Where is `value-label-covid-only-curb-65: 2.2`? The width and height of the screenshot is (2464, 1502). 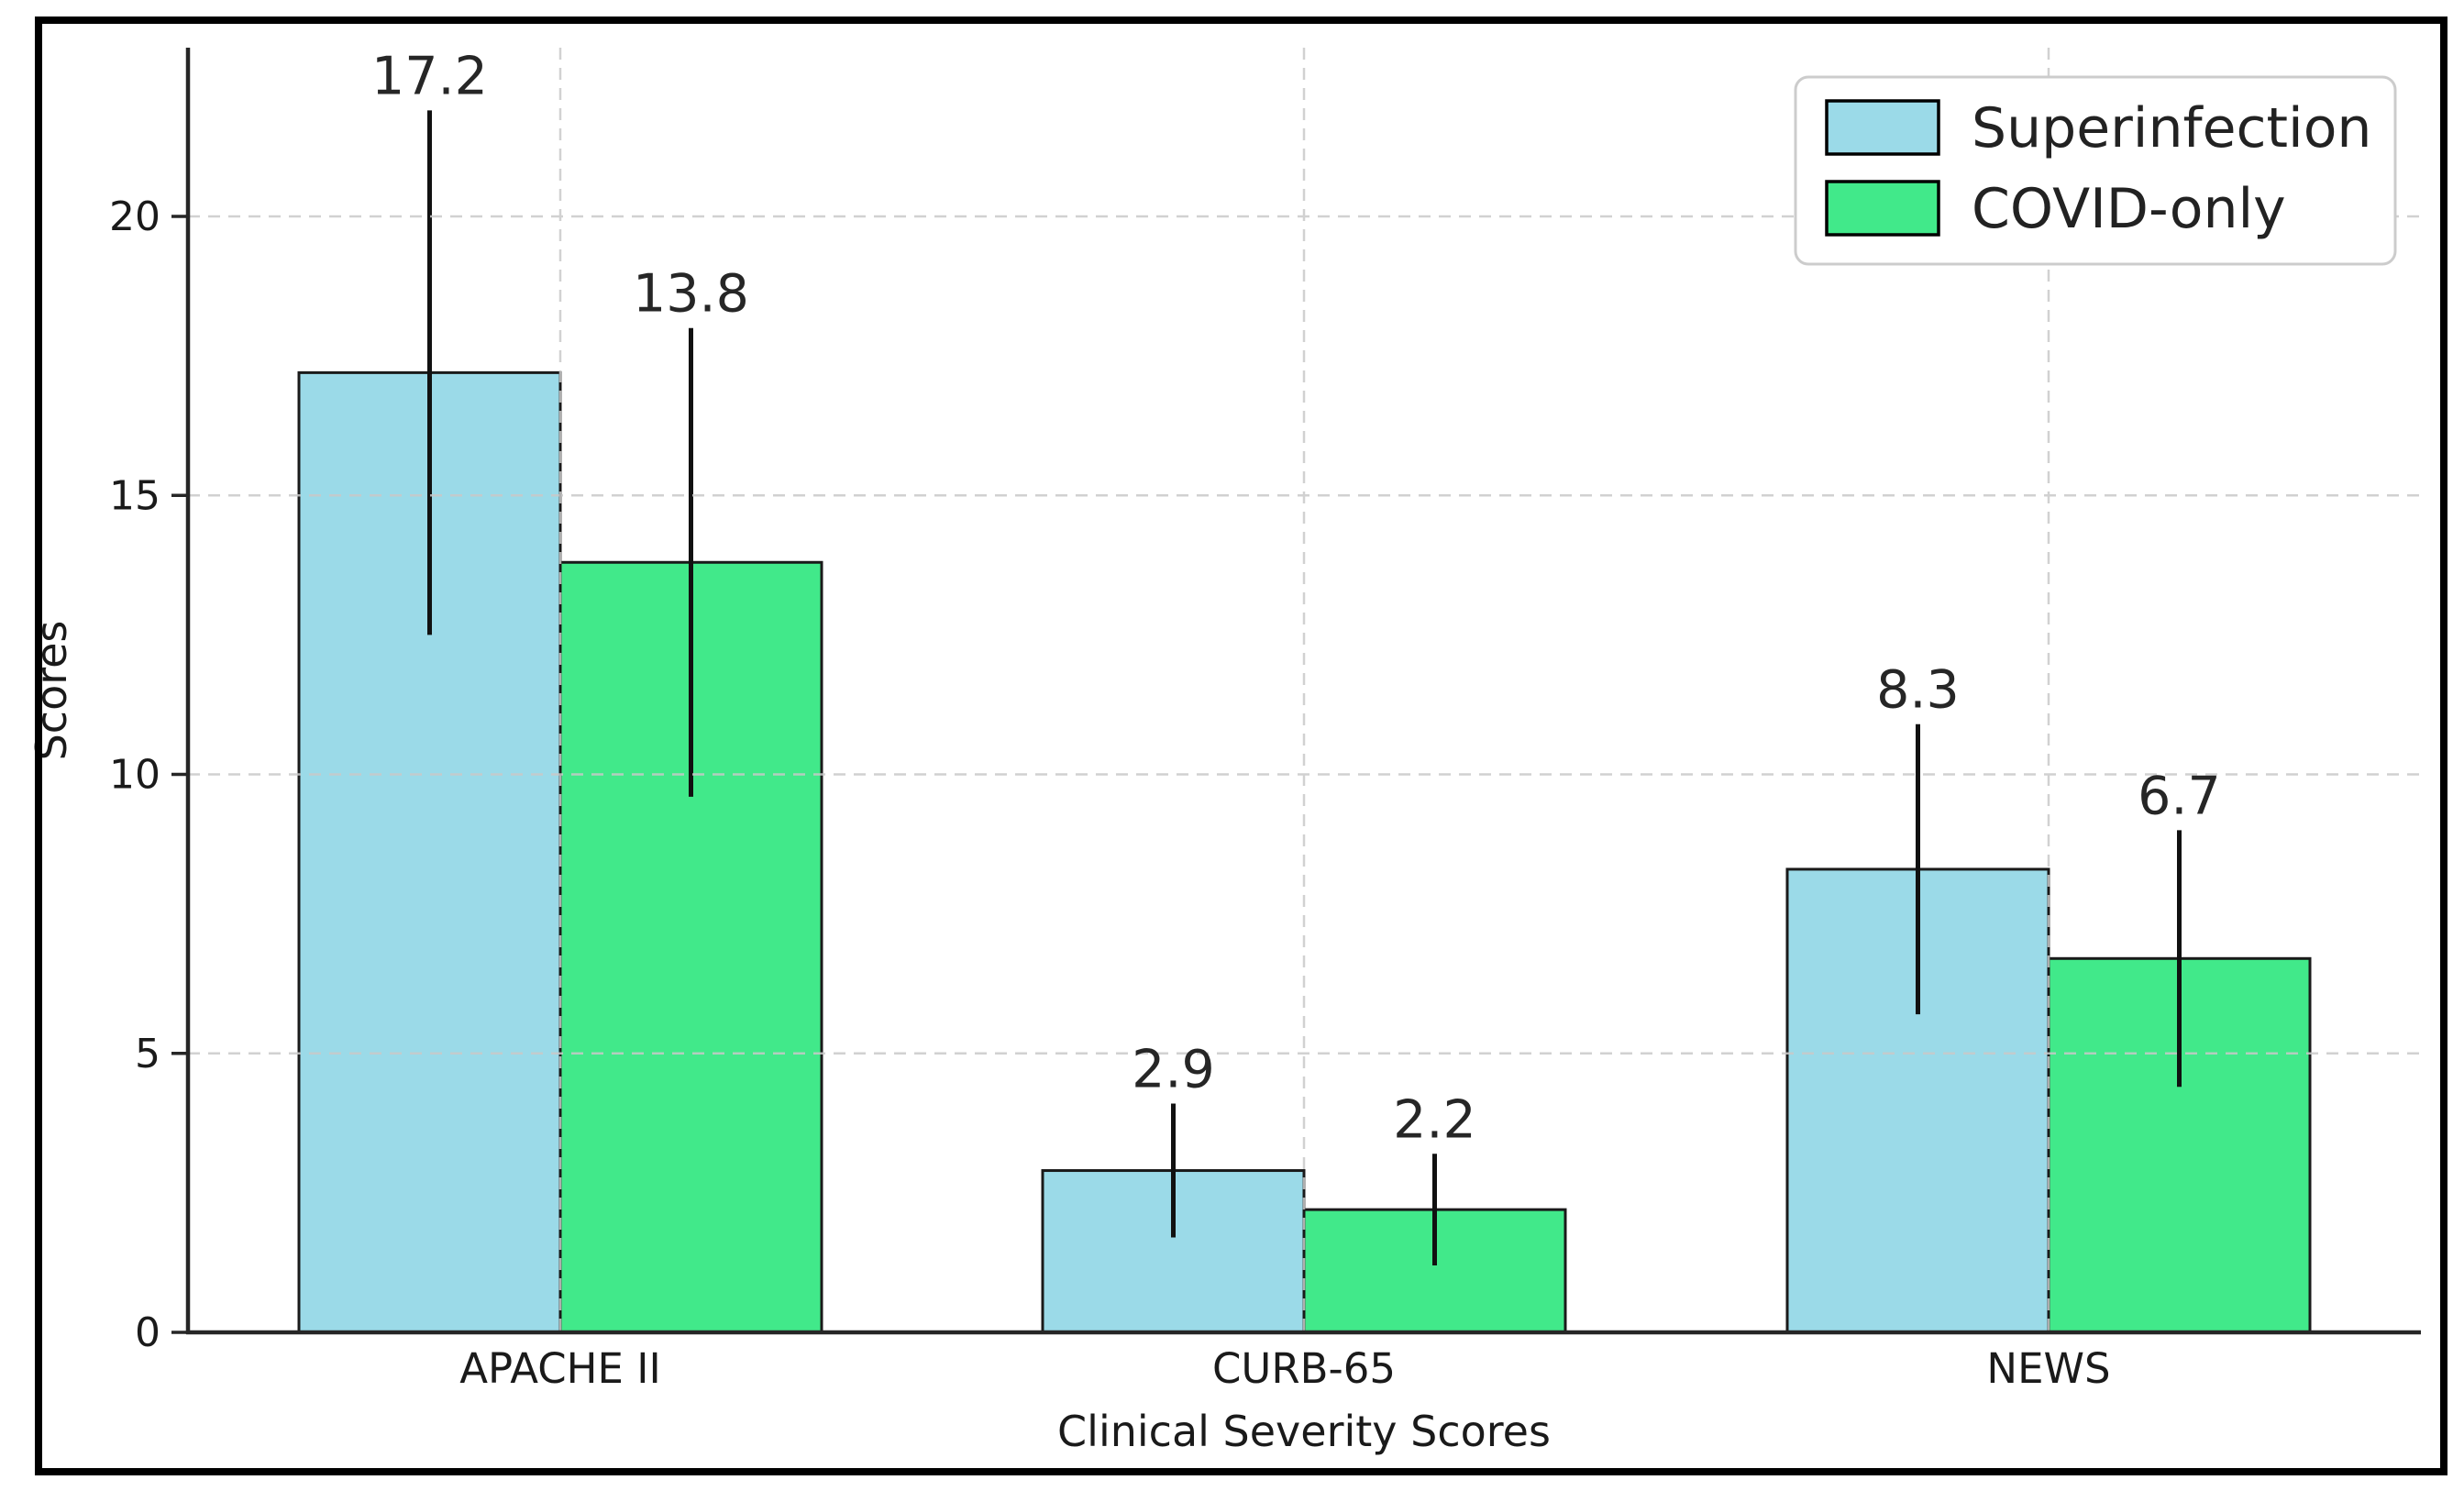 value-label-covid-only-curb-65: 2.2 is located at coordinates (1434, 1119).